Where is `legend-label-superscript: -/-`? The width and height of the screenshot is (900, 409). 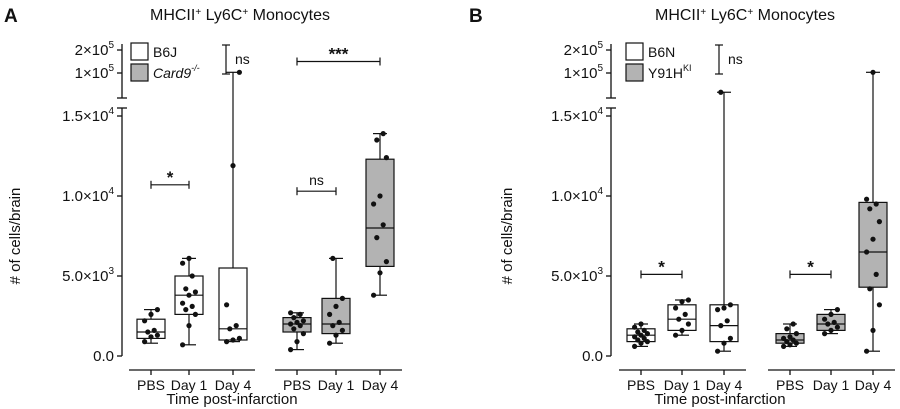 legend-label-superscript: -/- is located at coordinates (195, 68).